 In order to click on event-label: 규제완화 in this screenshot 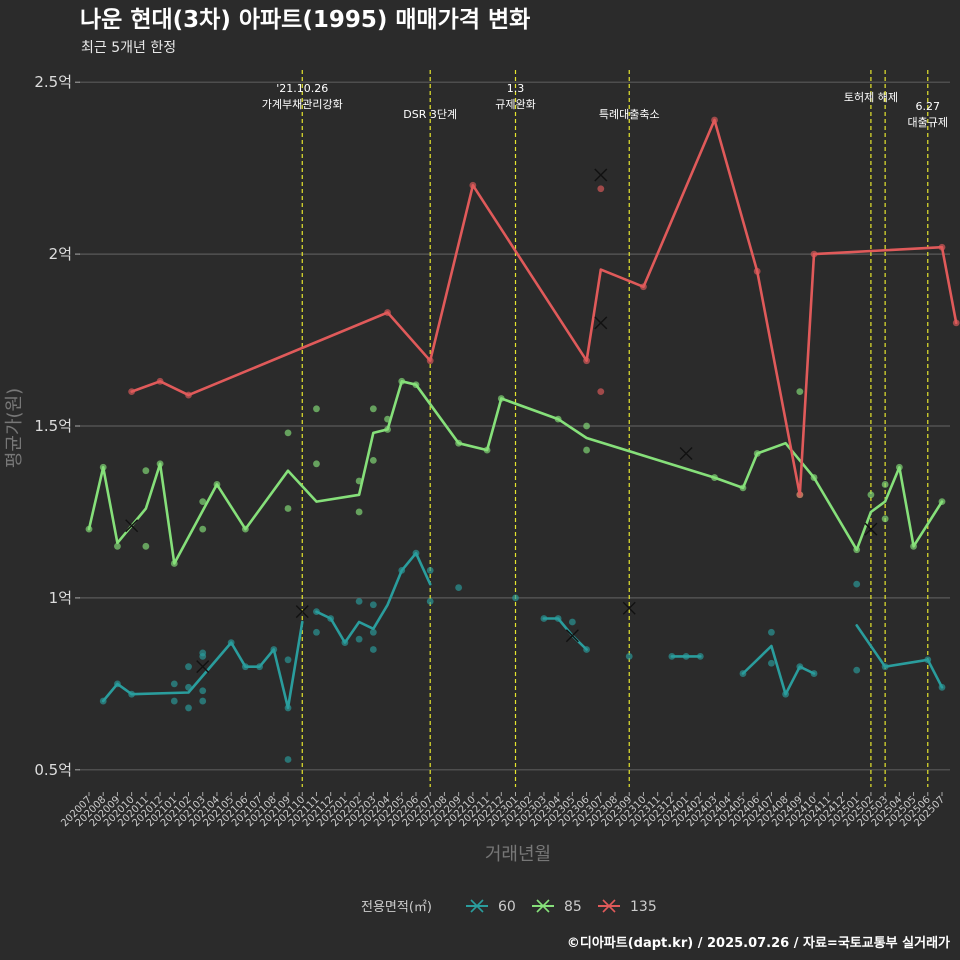, I will do `click(515, 104)`.